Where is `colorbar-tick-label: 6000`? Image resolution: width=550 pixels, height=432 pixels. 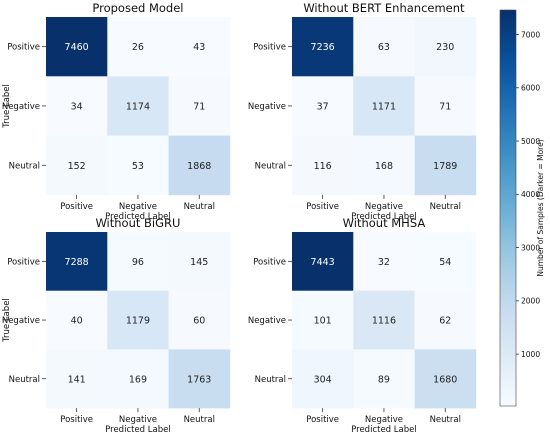 colorbar-tick-label: 6000 is located at coordinates (530, 88).